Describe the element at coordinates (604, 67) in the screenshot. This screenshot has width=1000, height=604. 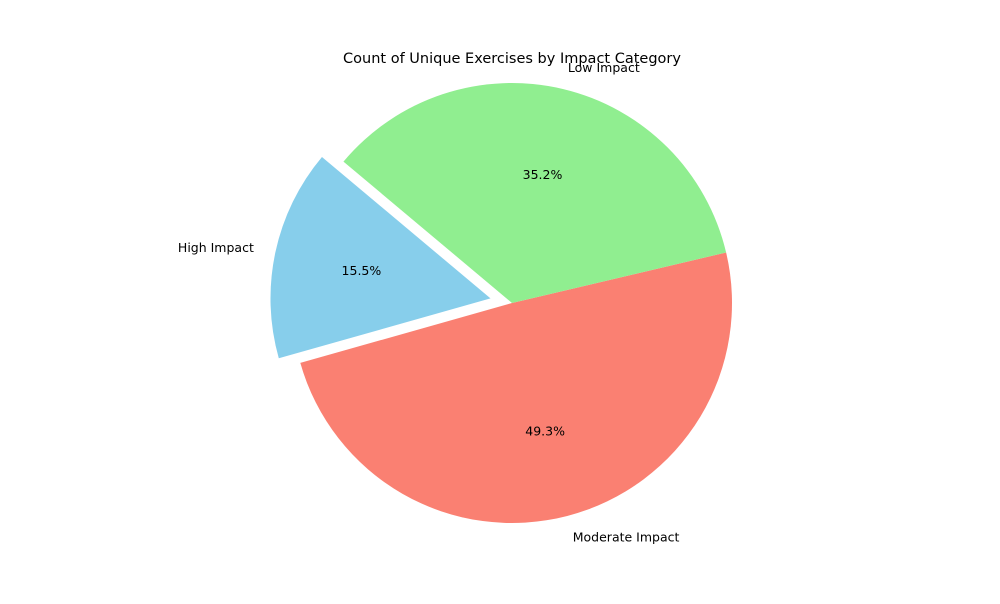
I see `category-label-low-impact: Low Impact` at that location.